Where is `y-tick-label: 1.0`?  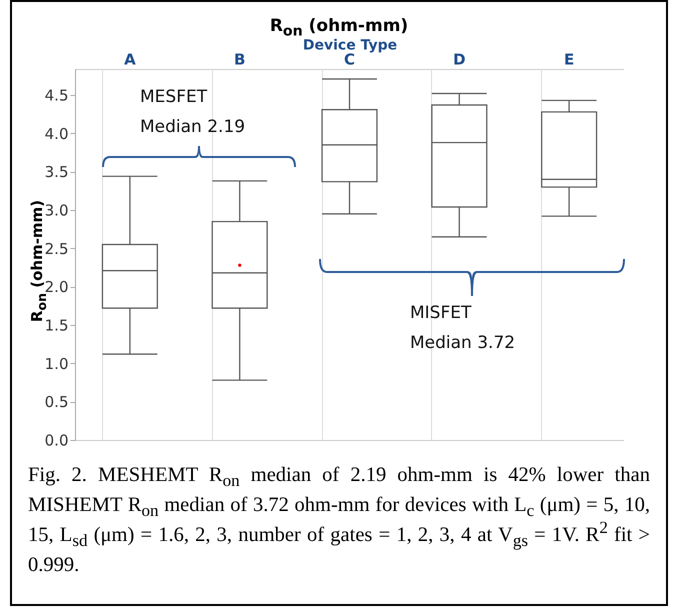 y-tick-label: 1.0 is located at coordinates (56, 363).